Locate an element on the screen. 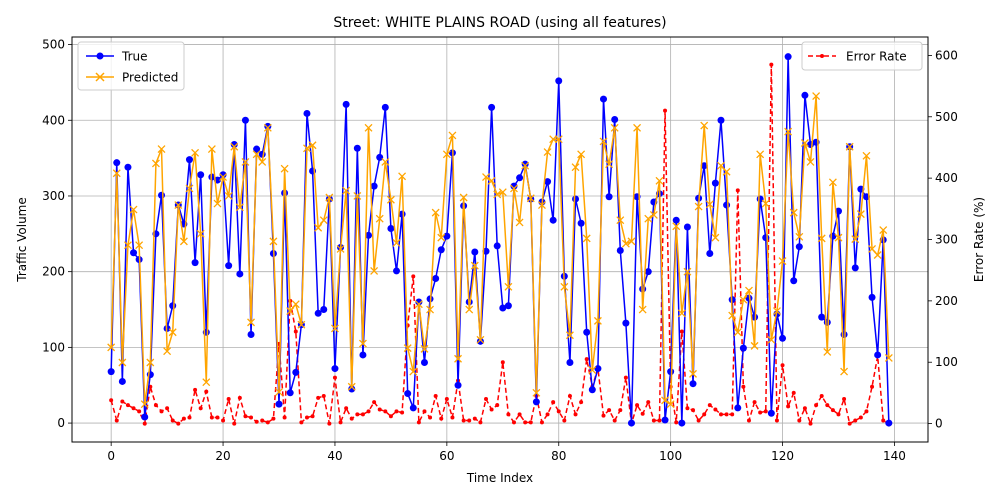 This screenshot has width=1000, height=500. y-tick-label: 400 is located at coordinates (53, 120).